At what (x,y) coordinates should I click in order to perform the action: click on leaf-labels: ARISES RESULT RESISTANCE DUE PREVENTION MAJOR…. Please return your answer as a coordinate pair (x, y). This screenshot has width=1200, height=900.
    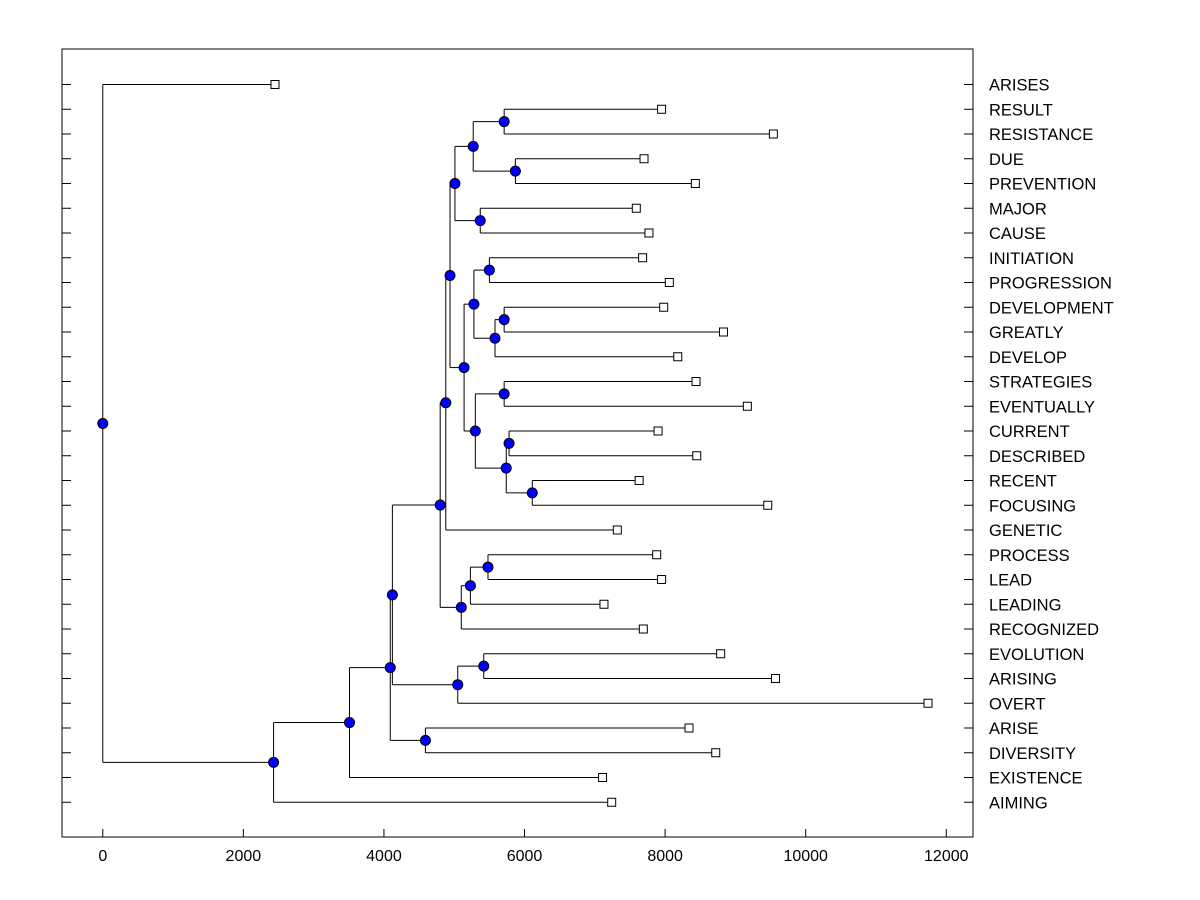
    Looking at the image, I should click on (1051, 445).